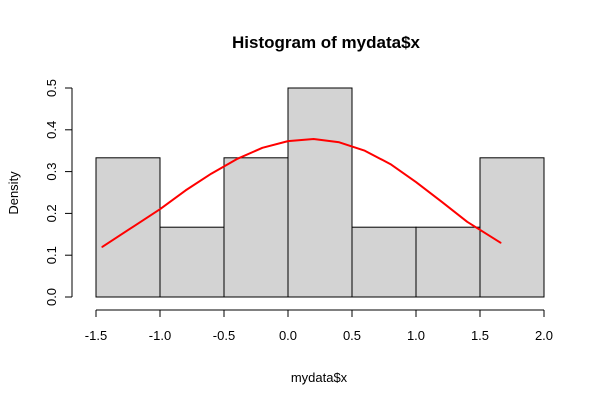 This screenshot has height=404, width=603. What do you see at coordinates (224, 335) in the screenshot?
I see `x-tick-label: -0.5` at bounding box center [224, 335].